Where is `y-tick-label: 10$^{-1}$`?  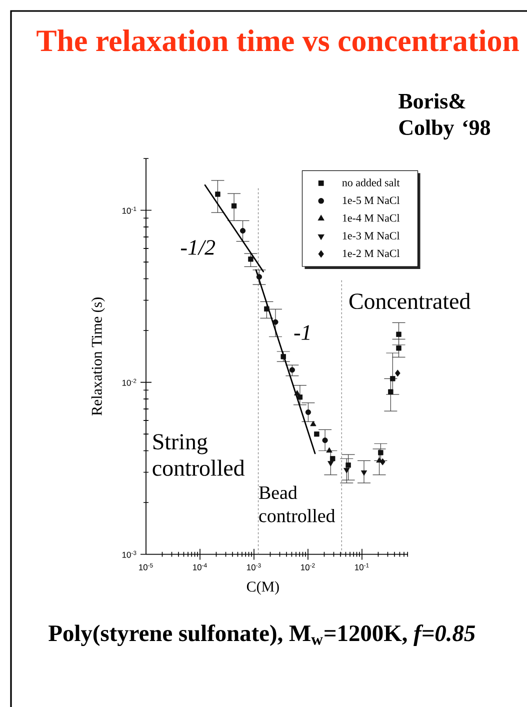
y-tick-label: 10$^{-1}$ is located at coordinates (129, 210).